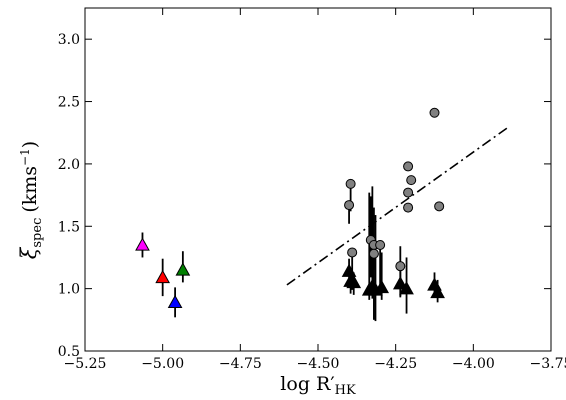 The image size is (566, 400). Describe the element at coordinates (25, 157) in the screenshot. I see `y-axis-label-unit-sup: −1` at that location.